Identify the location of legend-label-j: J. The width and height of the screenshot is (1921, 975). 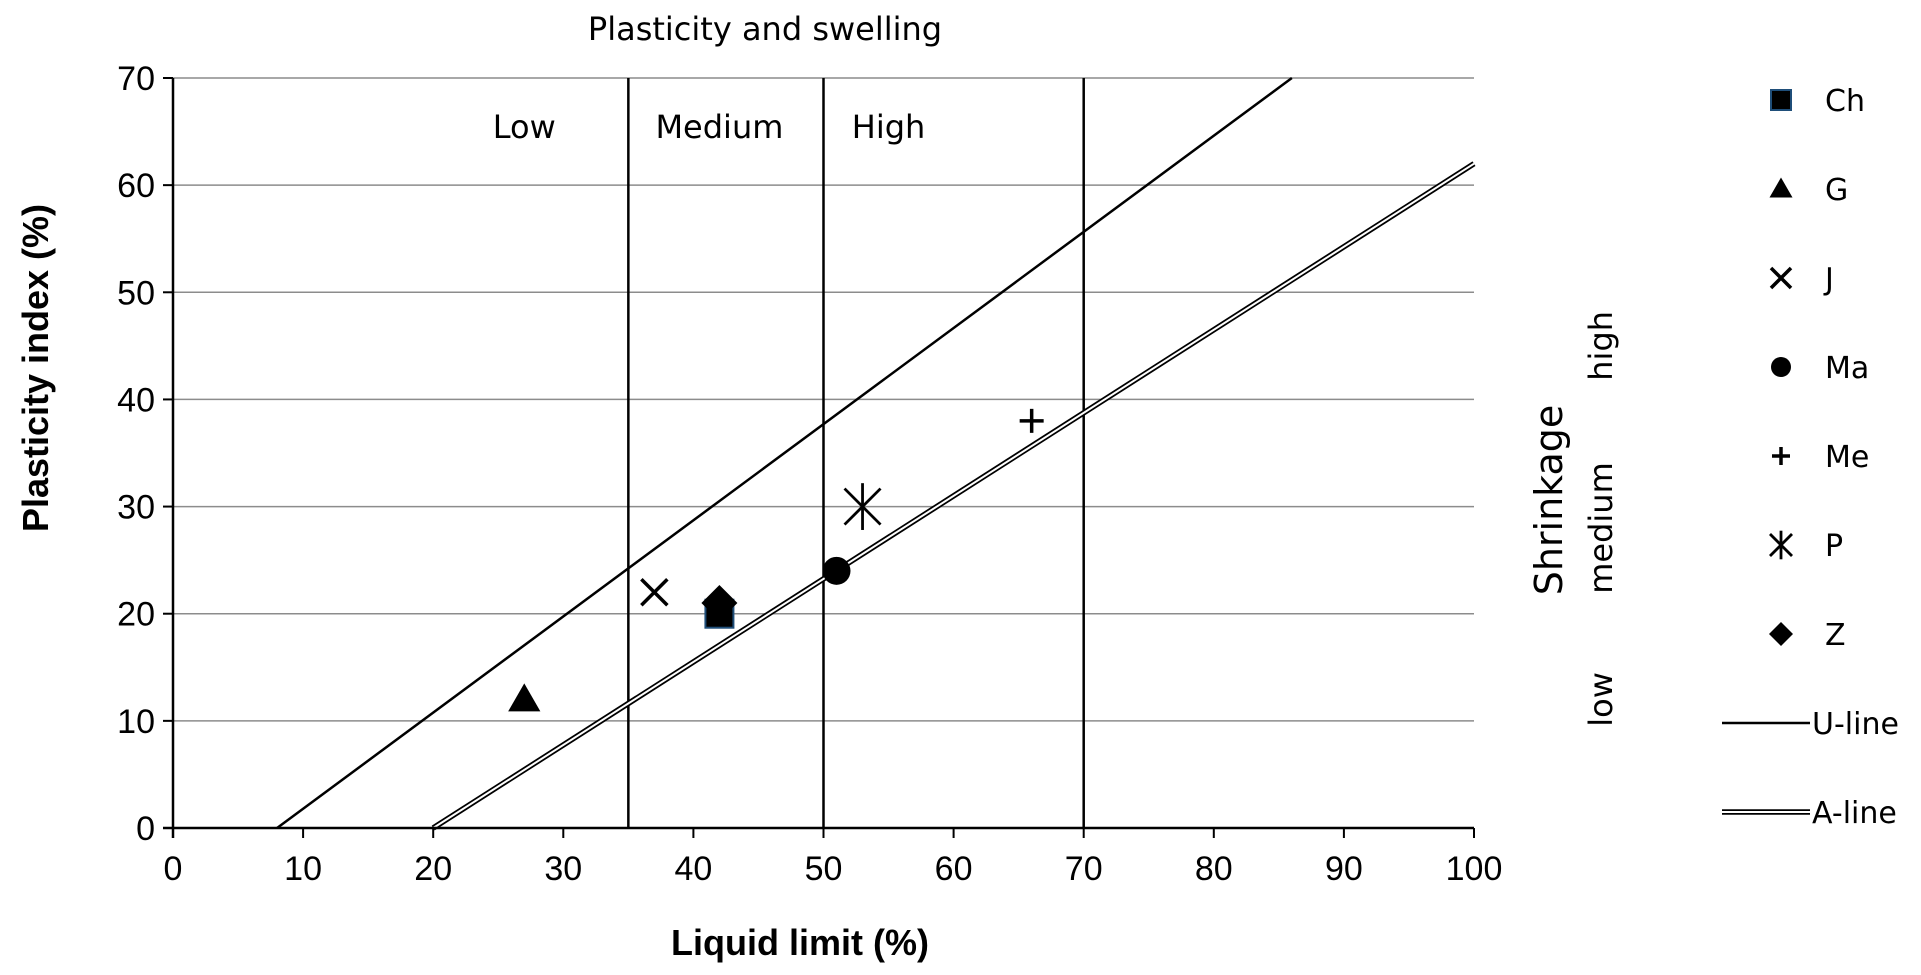
(1828, 279).